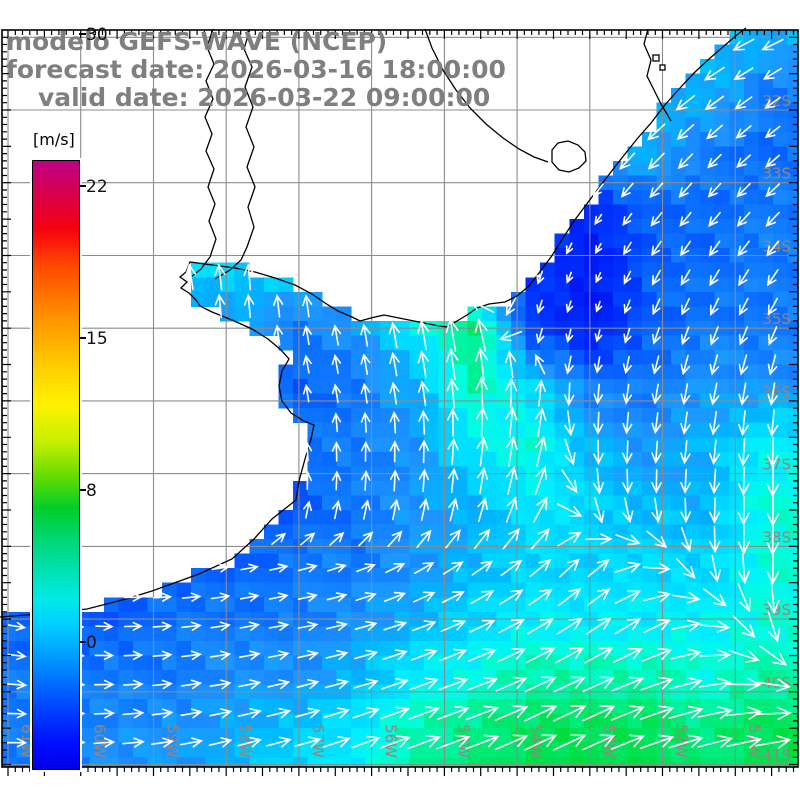 This screenshot has height=800, width=800. What do you see at coordinates (97, 35) in the screenshot?
I see `colorbar-tick-label: 30` at bounding box center [97, 35].